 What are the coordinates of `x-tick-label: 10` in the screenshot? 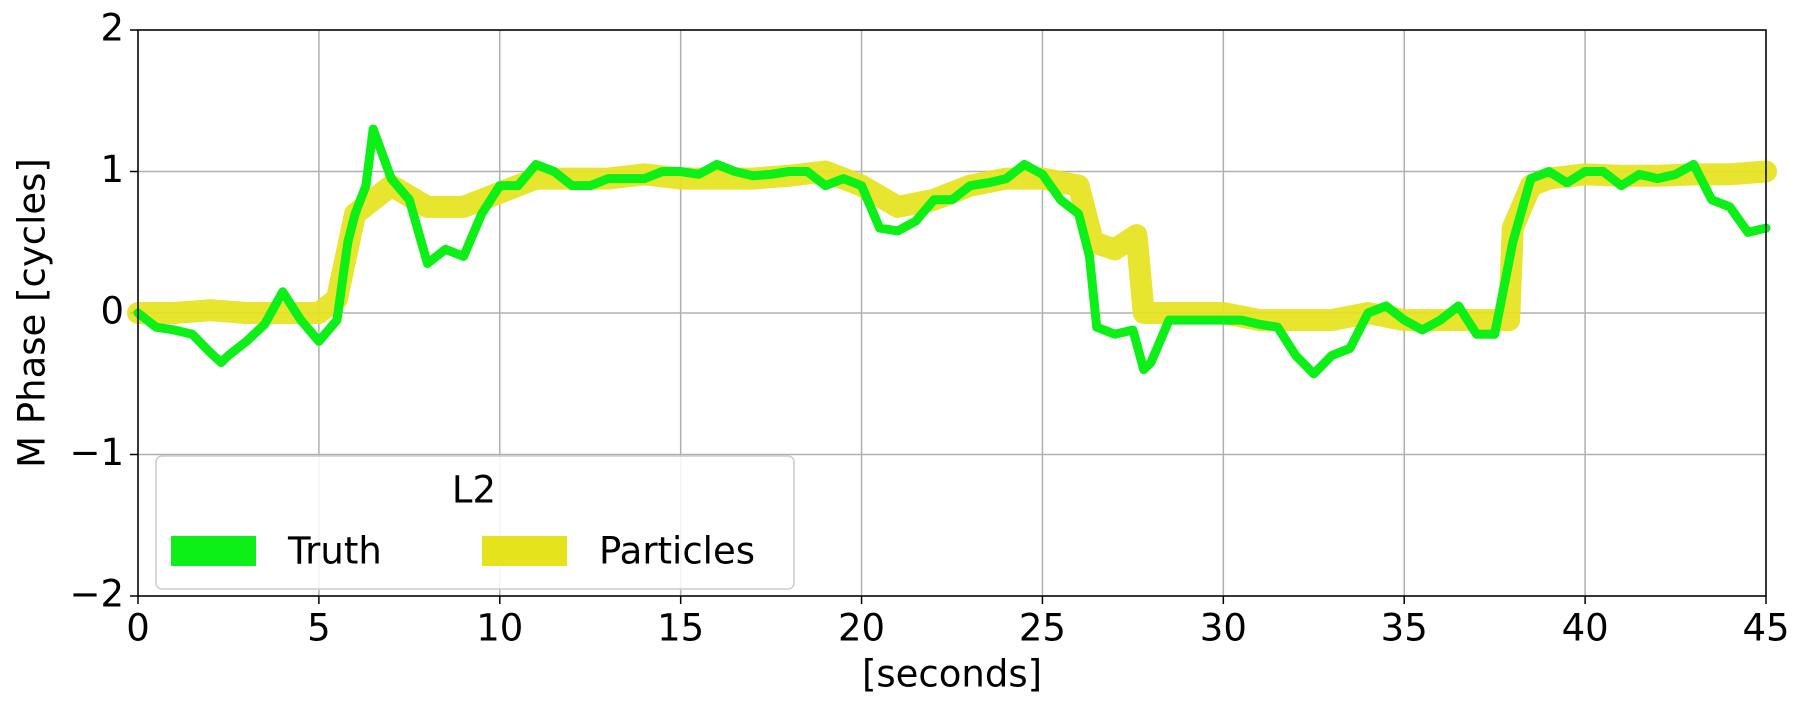 It's located at (499, 628).